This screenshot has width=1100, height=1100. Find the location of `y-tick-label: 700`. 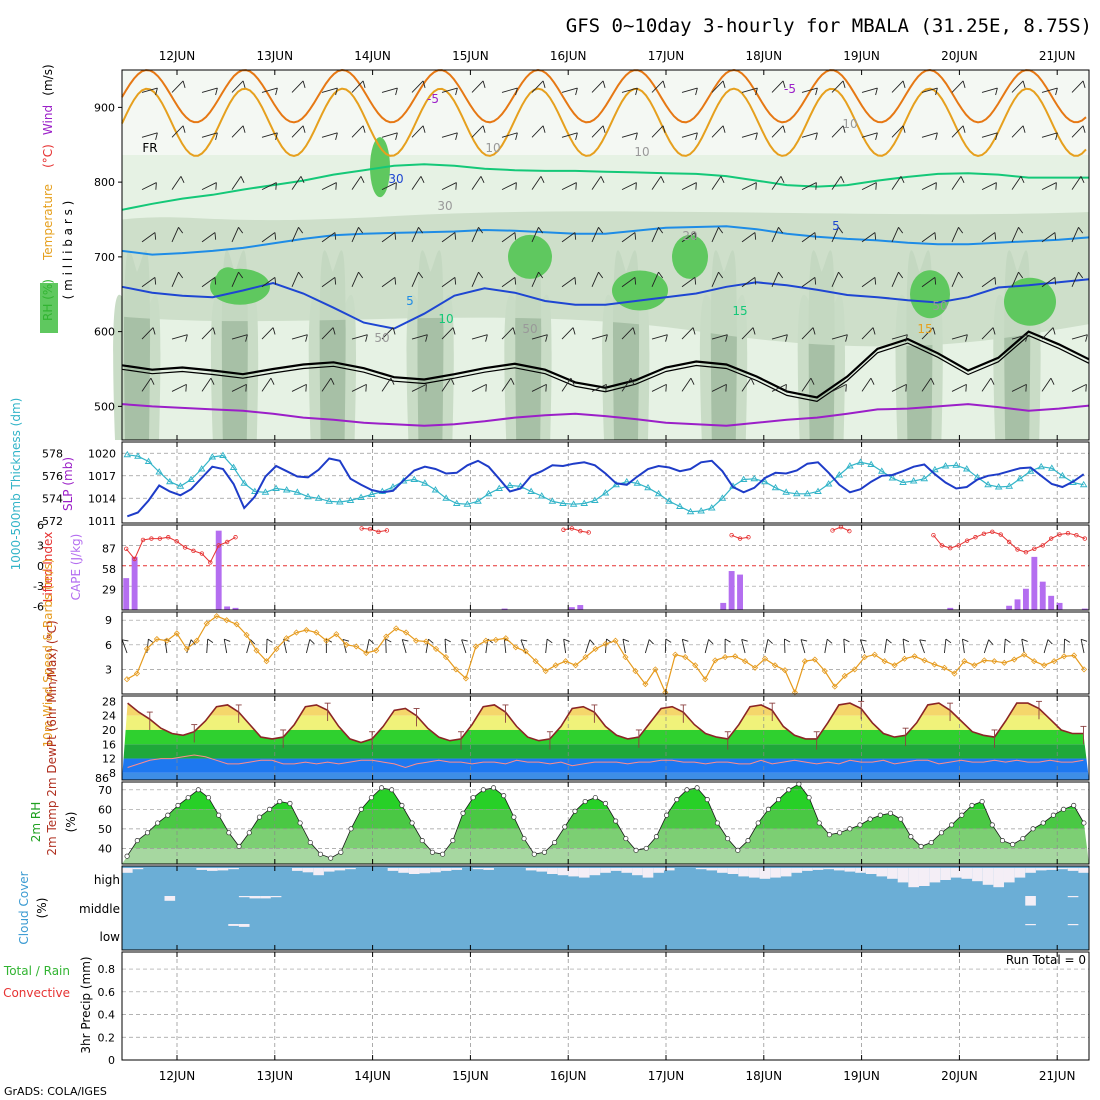

y-tick-label: 700 is located at coordinates (104, 257).